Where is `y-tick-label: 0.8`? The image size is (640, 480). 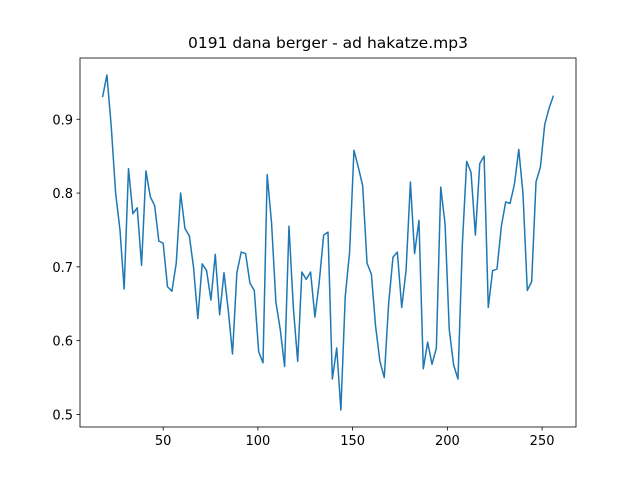
y-tick-label: 0.8 is located at coordinates (62, 194).